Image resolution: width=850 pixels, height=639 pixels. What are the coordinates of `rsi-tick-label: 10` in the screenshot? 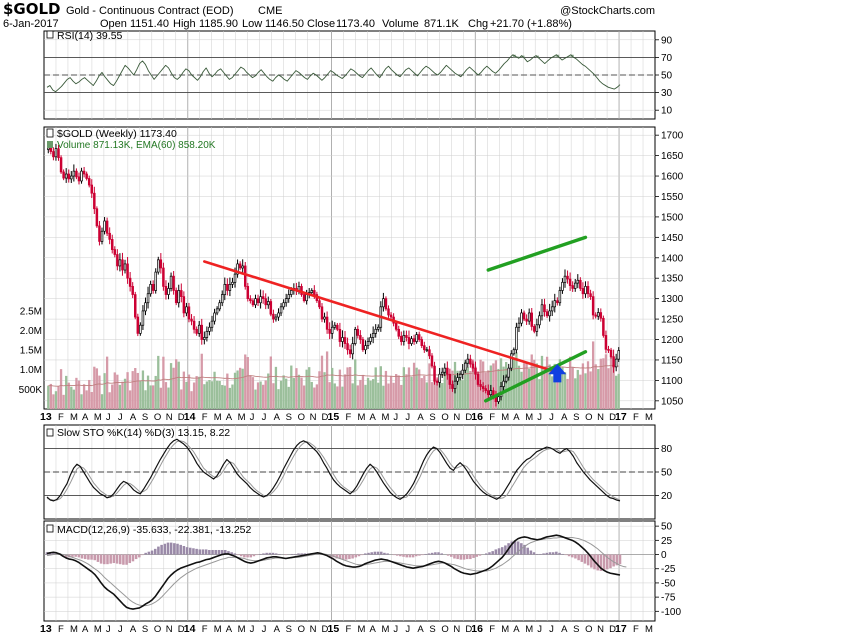 It's located at (667, 111).